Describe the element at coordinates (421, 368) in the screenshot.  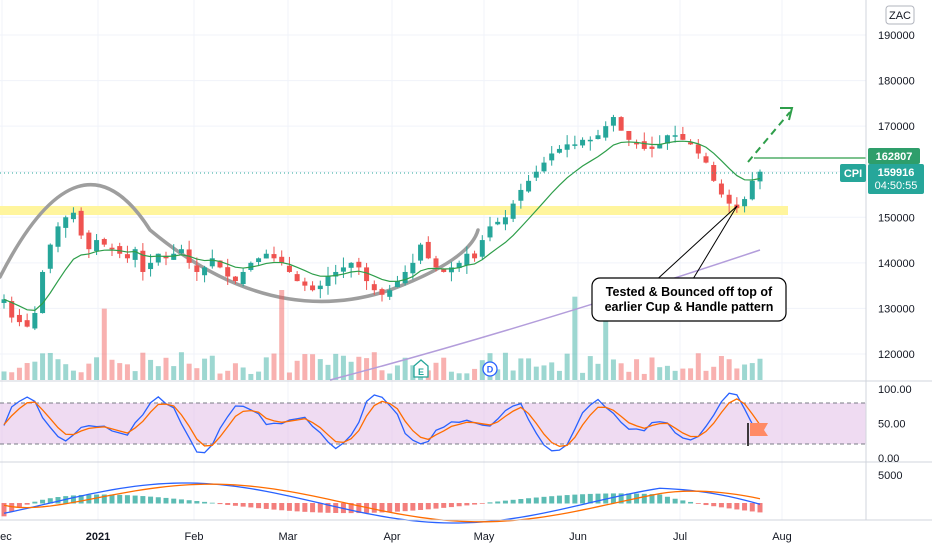
I see `earnings-badge: E` at that location.